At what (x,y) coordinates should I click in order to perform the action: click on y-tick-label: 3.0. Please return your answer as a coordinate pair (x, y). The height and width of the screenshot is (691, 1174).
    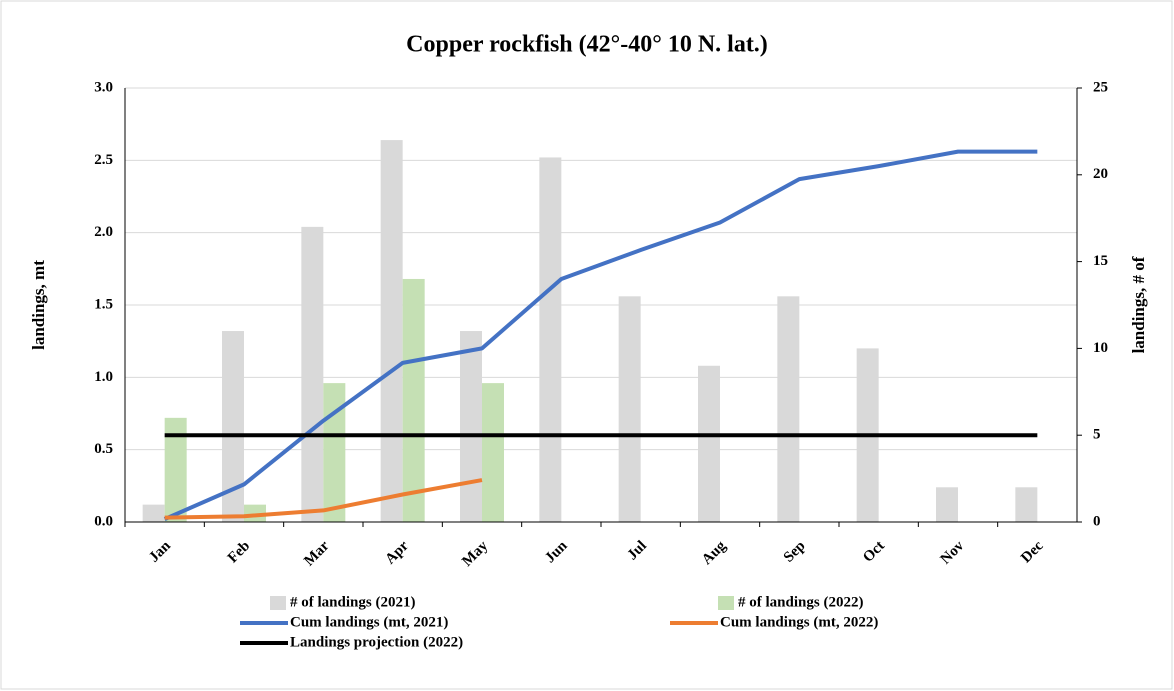
    Looking at the image, I should click on (103, 87).